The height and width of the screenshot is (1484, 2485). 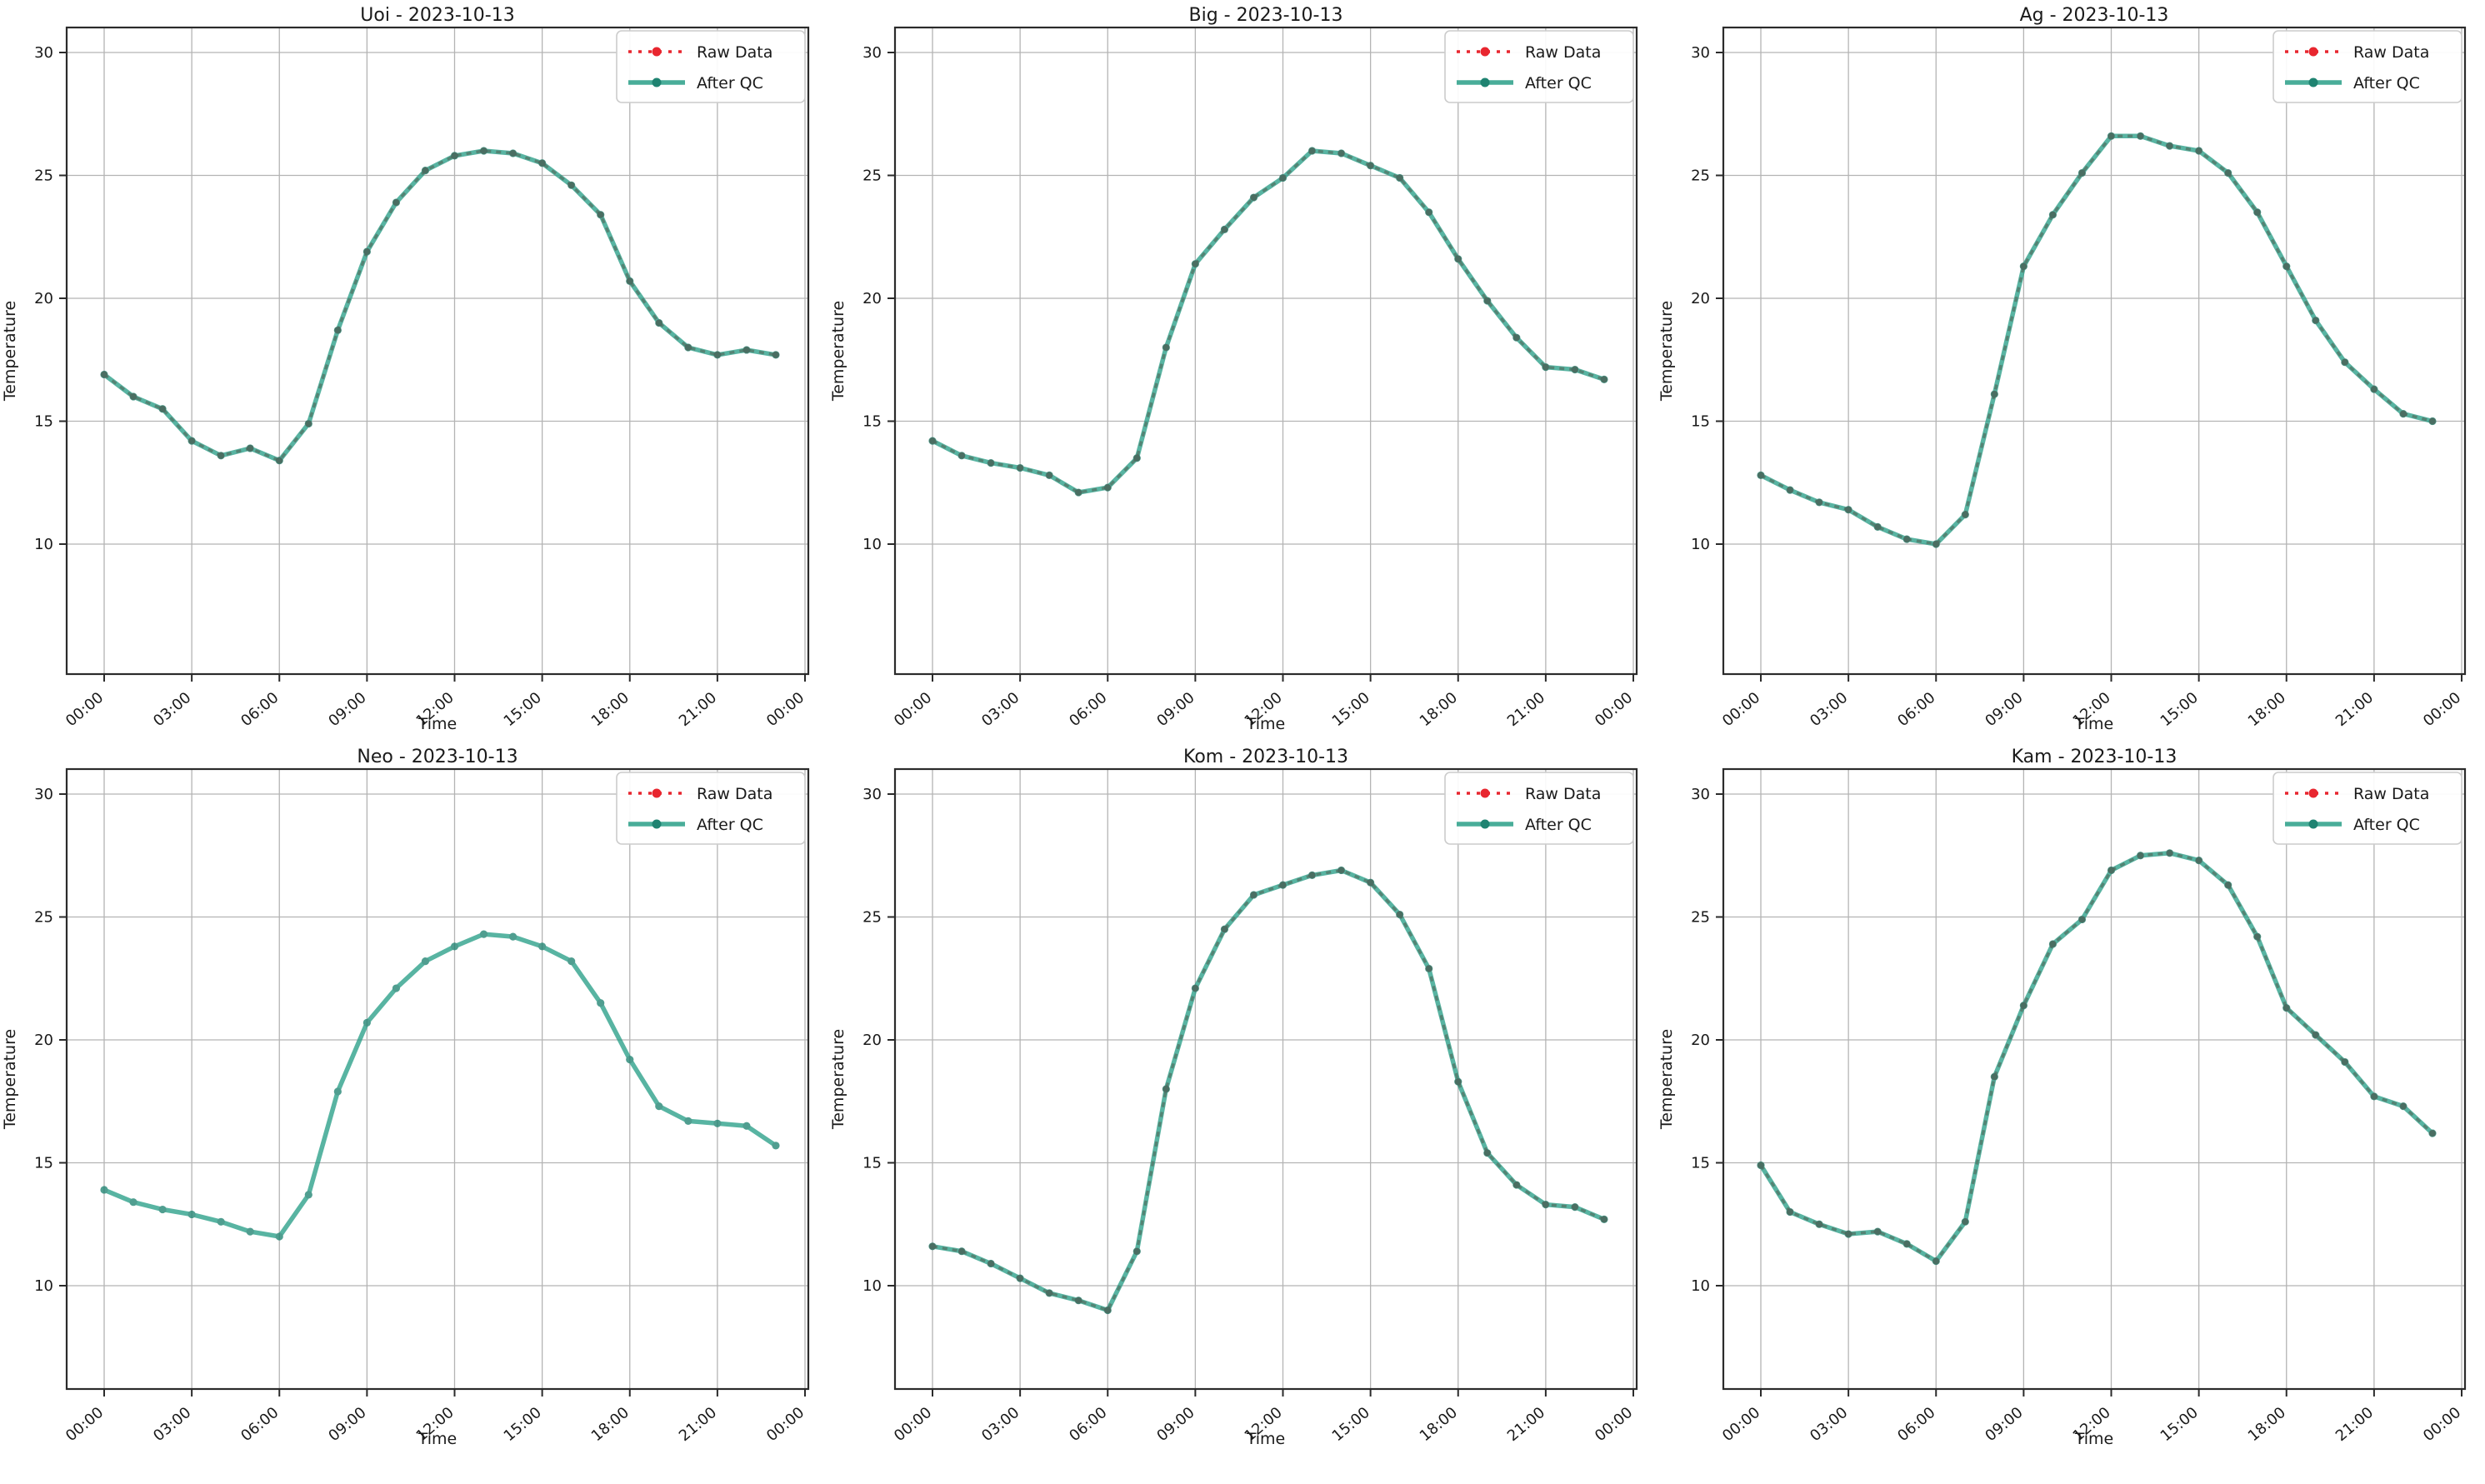 I want to click on legend: Raw Data After QC, so click(x=711, y=808).